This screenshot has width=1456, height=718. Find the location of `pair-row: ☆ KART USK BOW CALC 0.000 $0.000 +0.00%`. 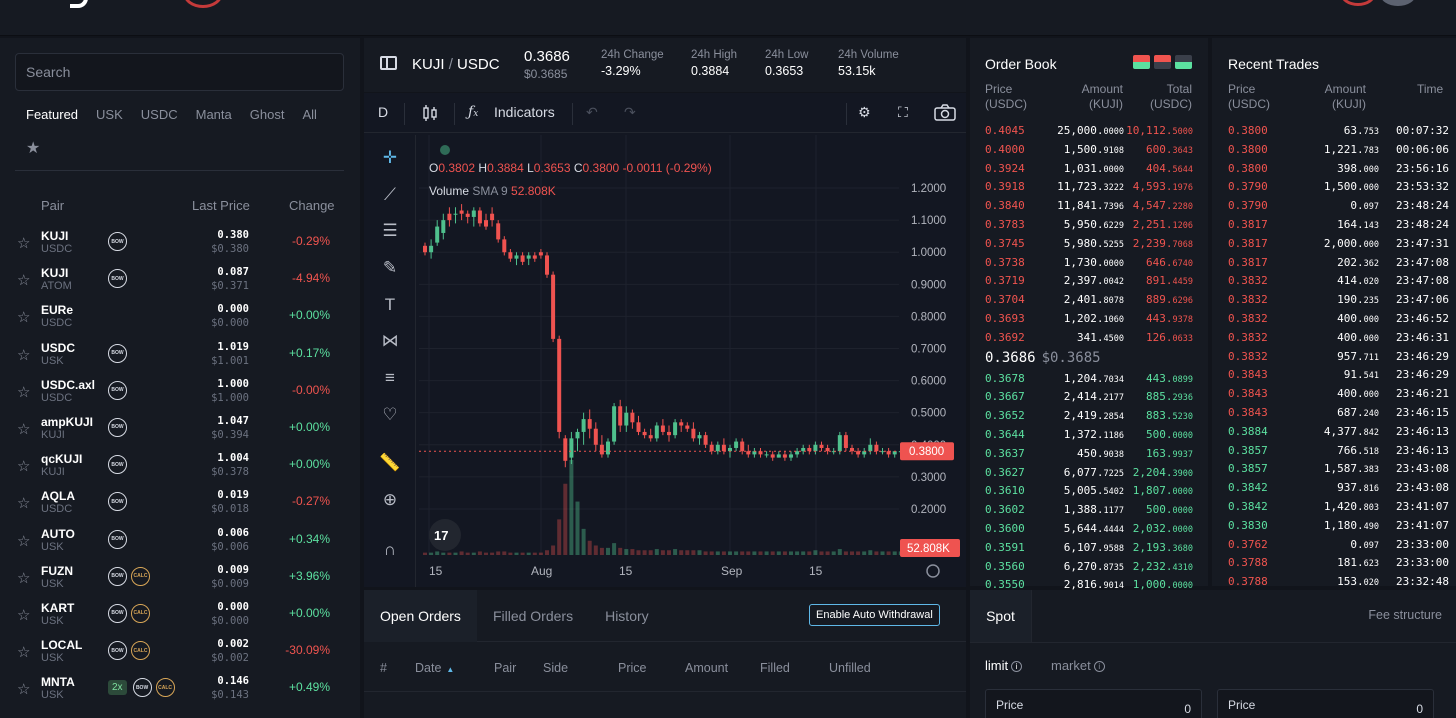

pair-row: ☆ KART USK BOW CALC 0.000 $0.000 +0.00% is located at coordinates (180, 614).